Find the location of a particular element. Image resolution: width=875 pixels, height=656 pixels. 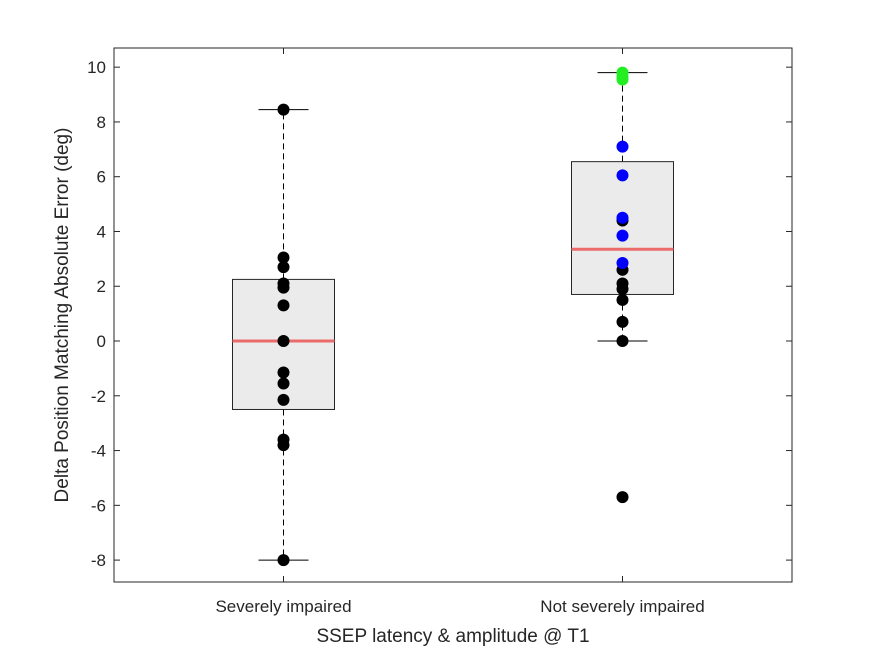

y-tick-label: 2 is located at coordinates (101, 286).